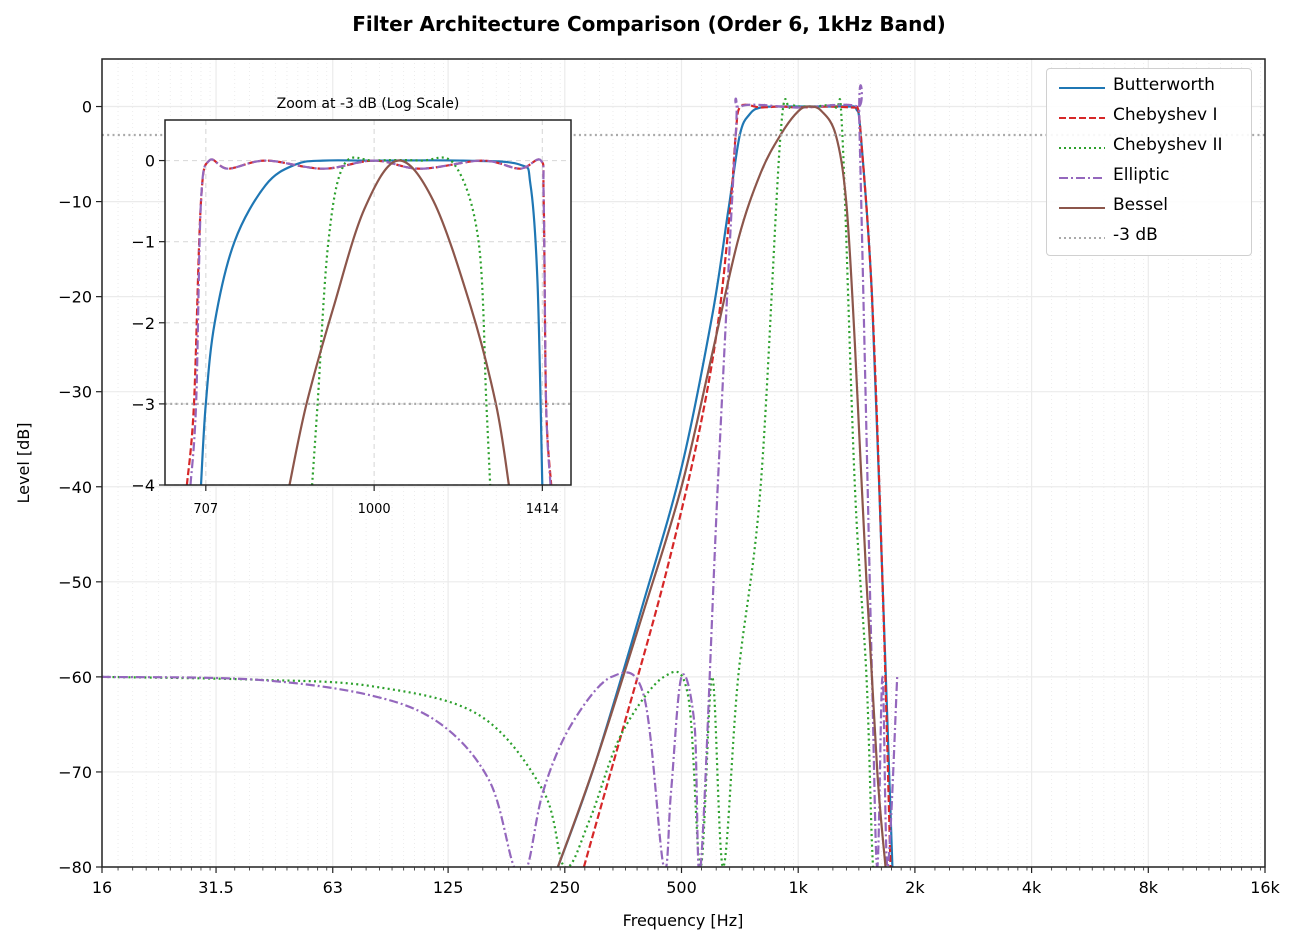  What do you see at coordinates (205, 509) in the screenshot?
I see `x-tick-label: 707` at bounding box center [205, 509].